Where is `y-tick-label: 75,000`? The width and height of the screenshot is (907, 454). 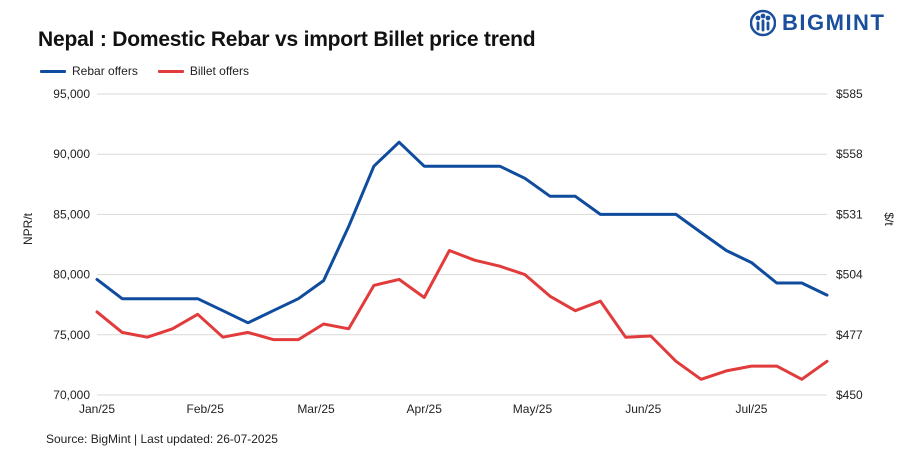 y-tick-label: 75,000 is located at coordinates (71, 335).